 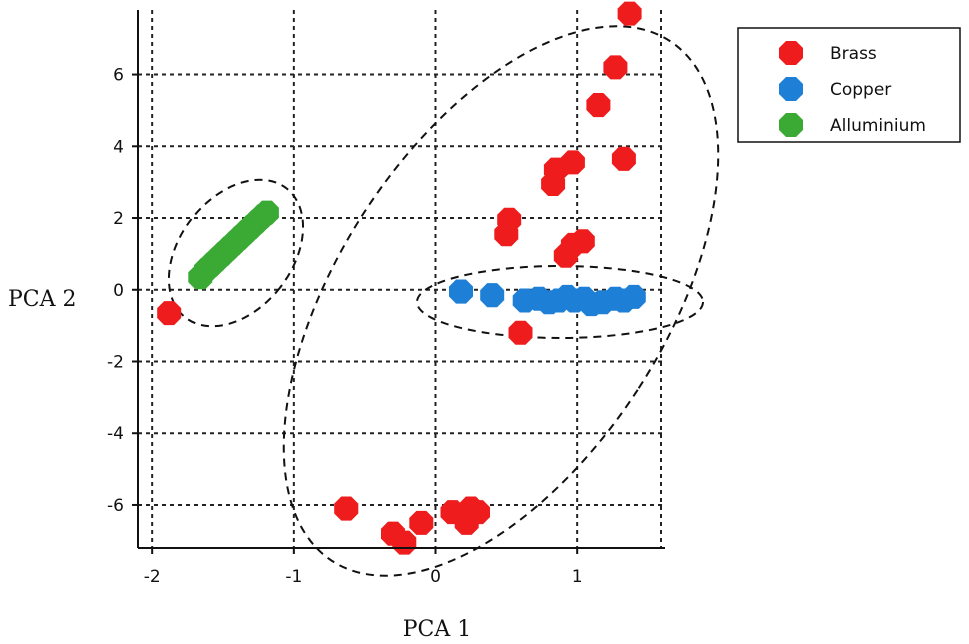 I want to click on x-tick-label: -1, so click(x=293, y=577).